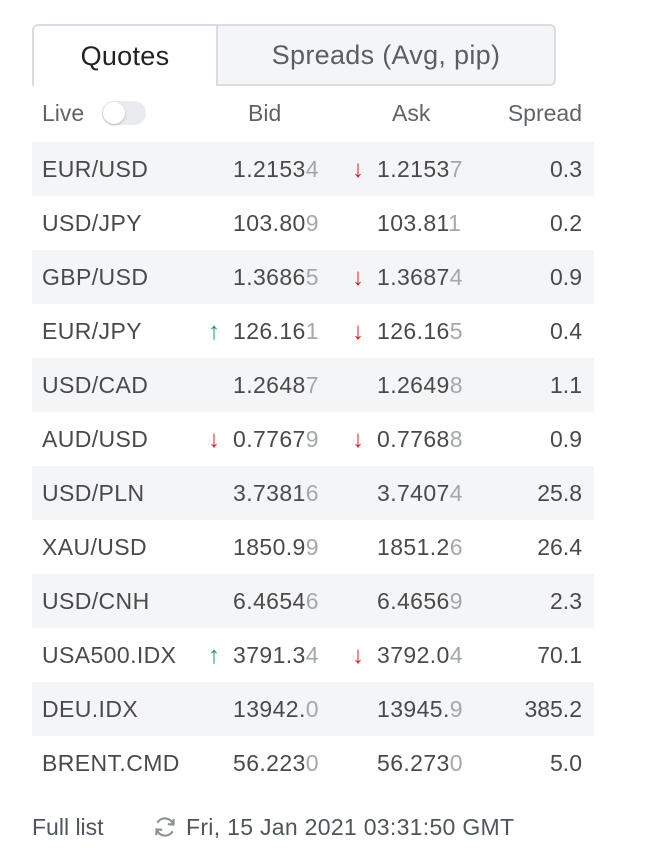 Image resolution: width=648 pixels, height=854 pixels. Describe the element at coordinates (95, 169) in the screenshot. I see `symbol-cell: EUR/USD` at that location.